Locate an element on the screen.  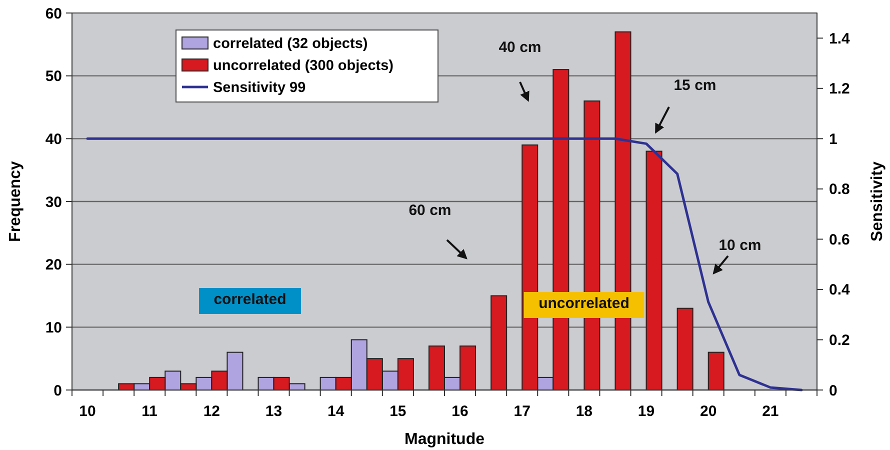
y-tick-label: 10 is located at coordinates (53, 327).